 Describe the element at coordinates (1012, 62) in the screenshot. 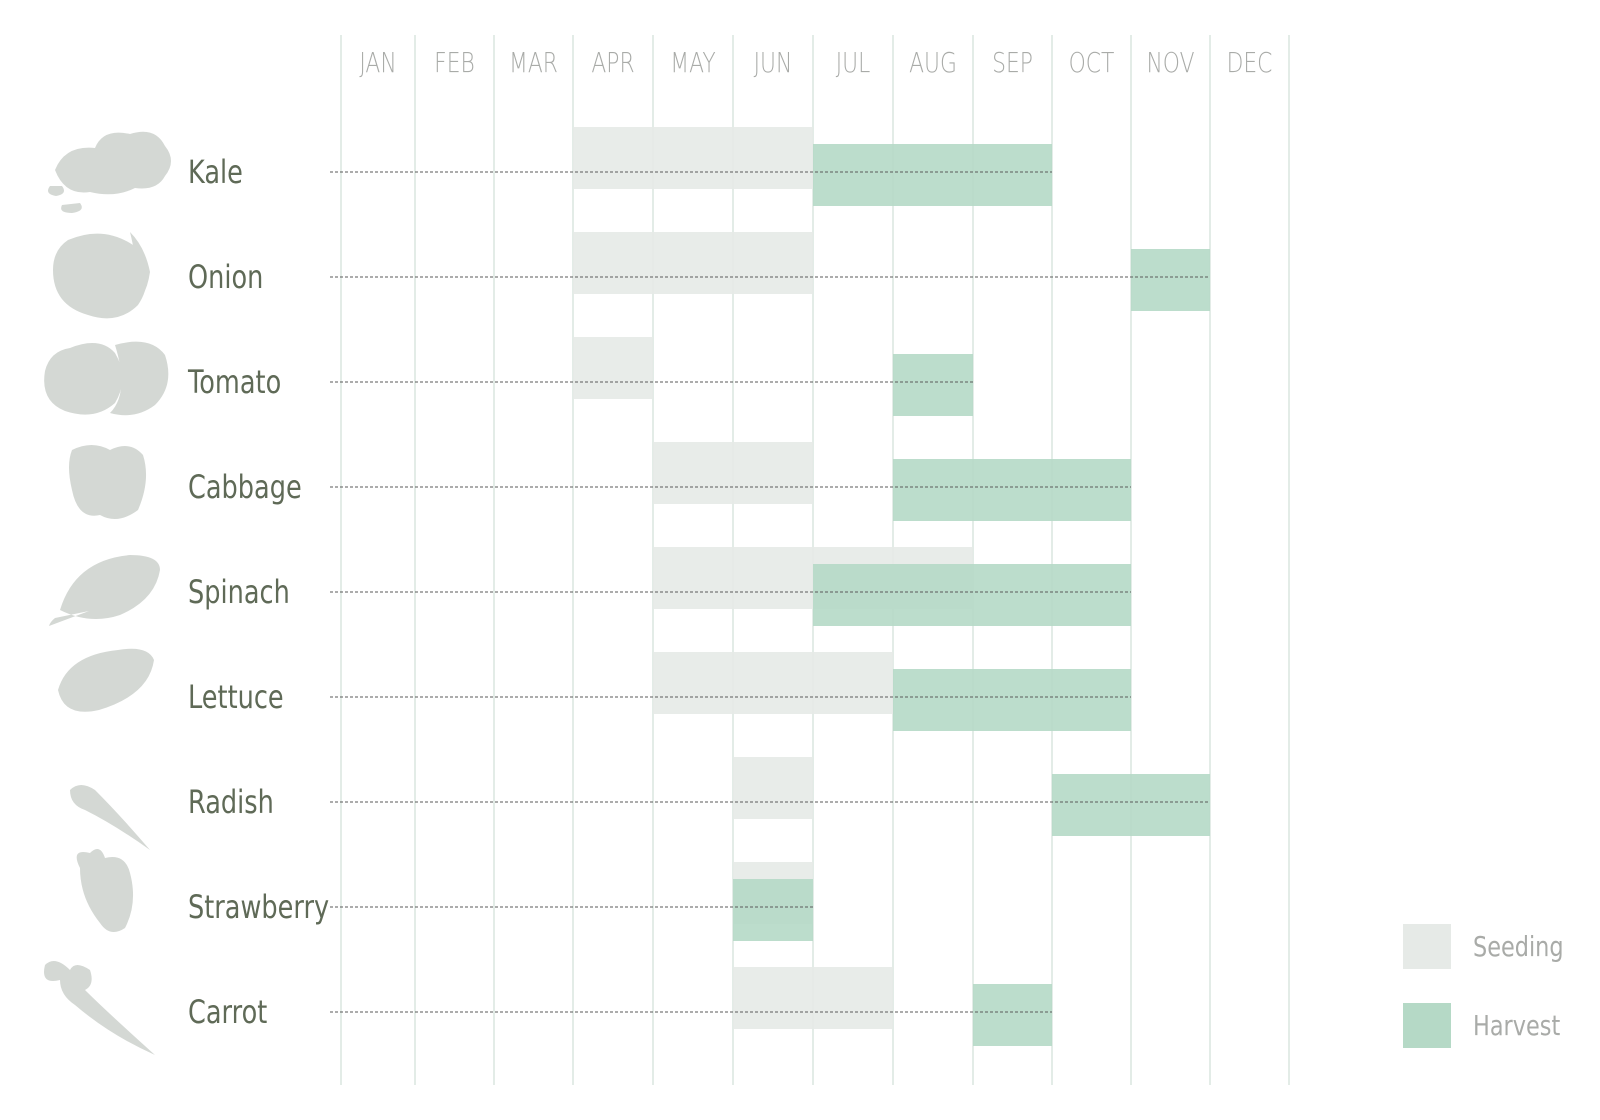

I see `month-label-sep: SEP` at that location.